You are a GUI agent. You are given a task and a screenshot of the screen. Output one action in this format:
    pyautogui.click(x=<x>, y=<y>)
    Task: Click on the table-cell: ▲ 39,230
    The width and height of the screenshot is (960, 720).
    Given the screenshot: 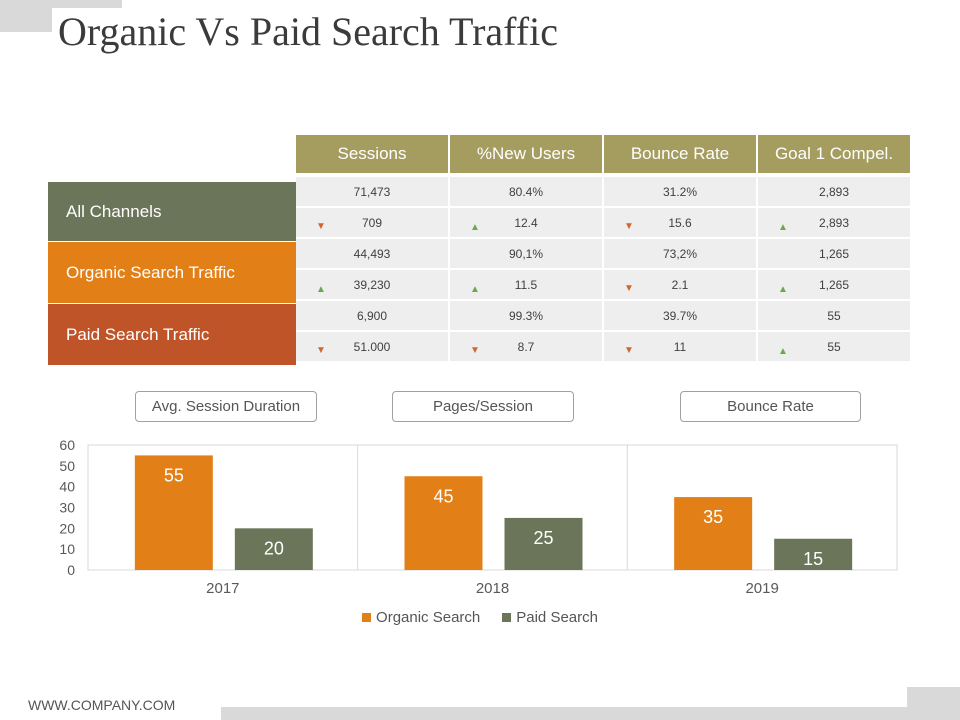 What is the action you would take?
    pyautogui.click(x=372, y=284)
    